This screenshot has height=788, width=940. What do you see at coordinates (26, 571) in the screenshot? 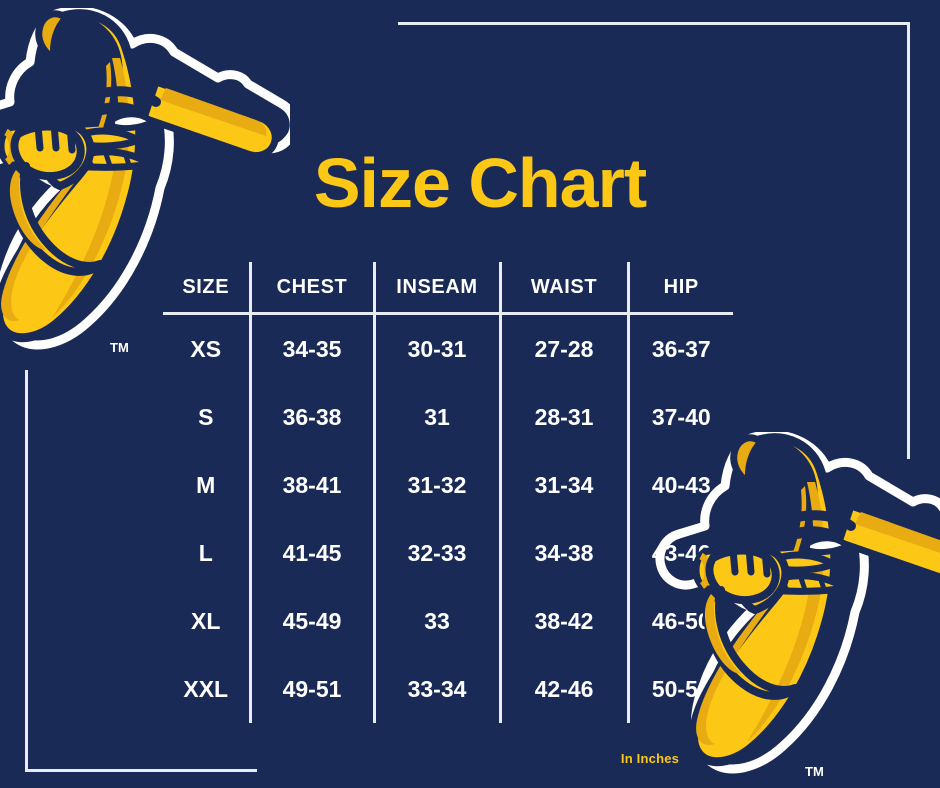
I see `frame-line-left` at bounding box center [26, 571].